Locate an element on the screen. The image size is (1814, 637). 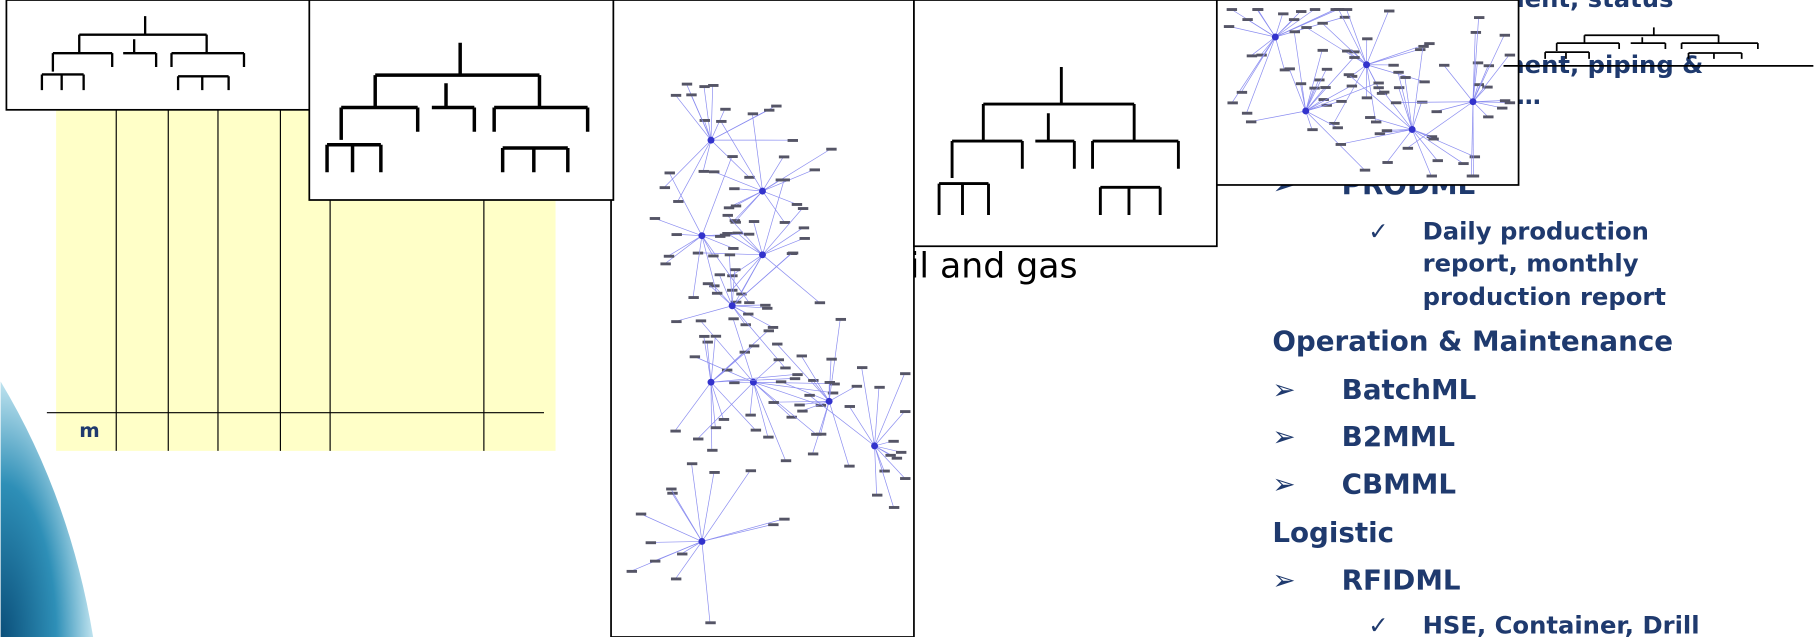
tree-diagram is located at coordinates (1058, 141).